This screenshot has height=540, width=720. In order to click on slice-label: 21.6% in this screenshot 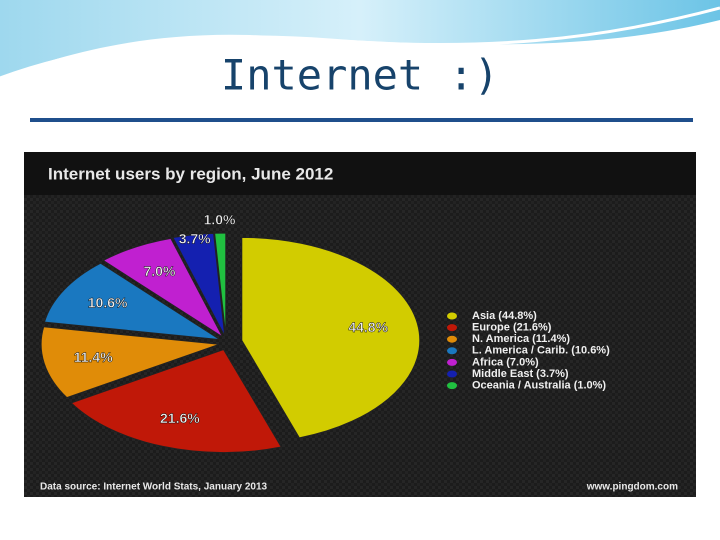, I will do `click(180, 418)`.